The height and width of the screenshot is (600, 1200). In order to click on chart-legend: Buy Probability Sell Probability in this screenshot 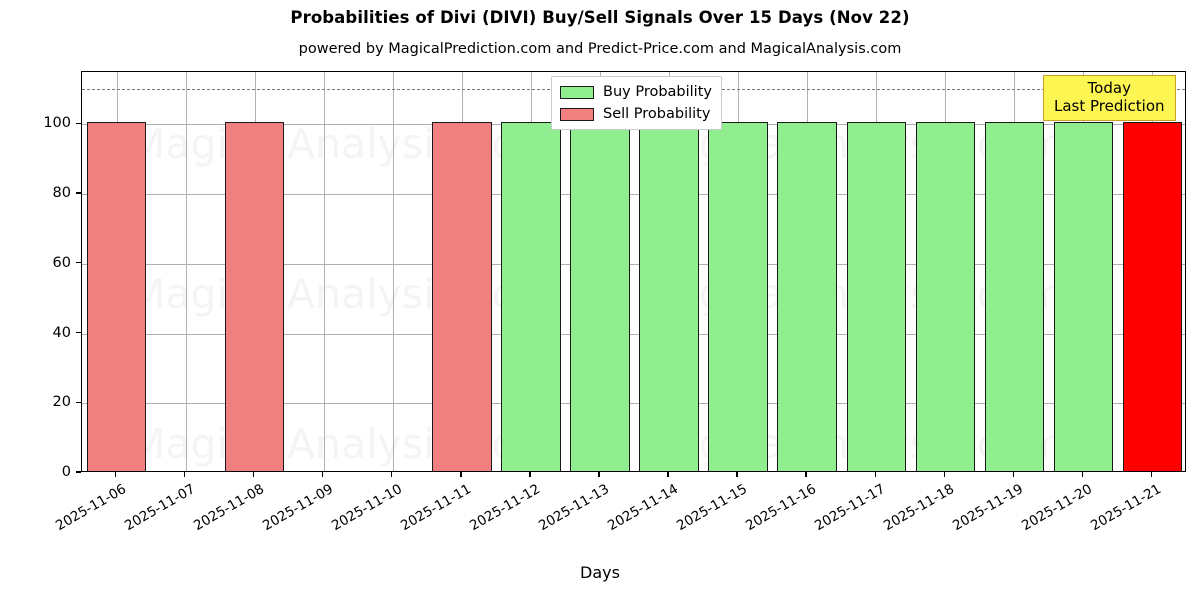, I will do `click(636, 103)`.